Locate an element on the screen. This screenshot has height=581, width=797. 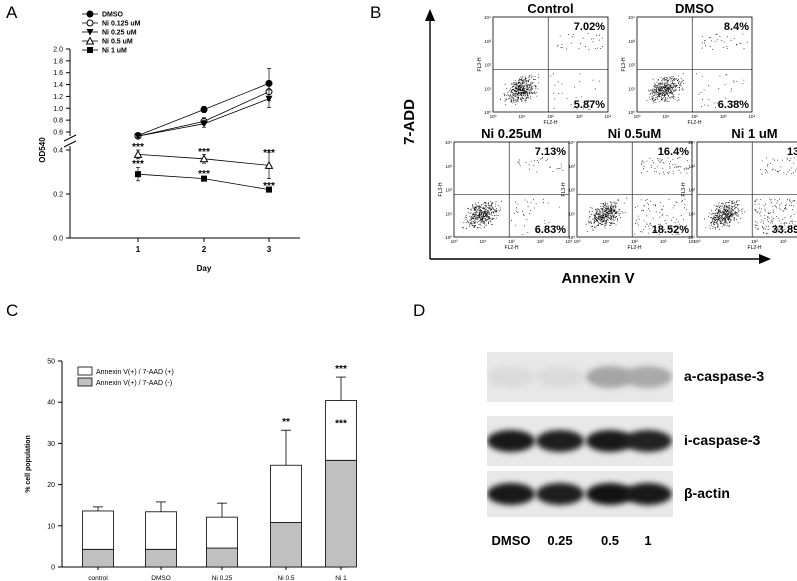
legend-label: Ni 0.125 uM is located at coordinates (121, 24).